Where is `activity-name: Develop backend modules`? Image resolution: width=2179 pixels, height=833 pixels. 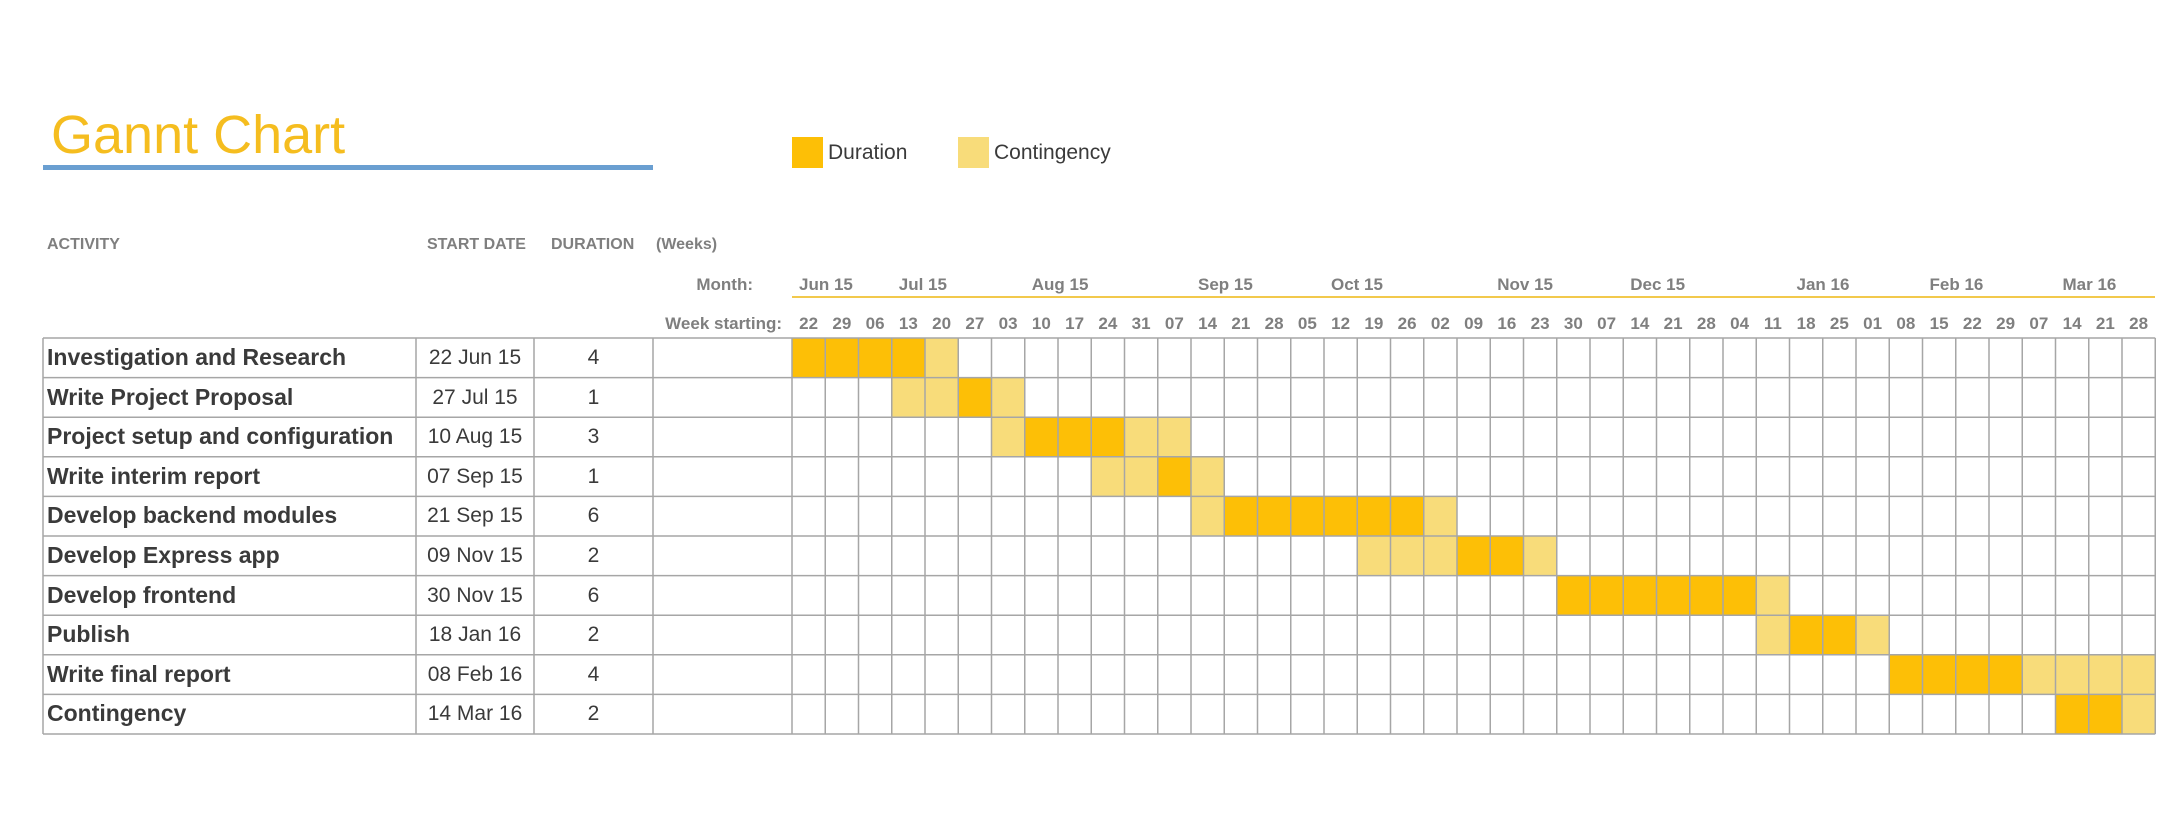
activity-name: Develop backend modules is located at coordinates (192, 515).